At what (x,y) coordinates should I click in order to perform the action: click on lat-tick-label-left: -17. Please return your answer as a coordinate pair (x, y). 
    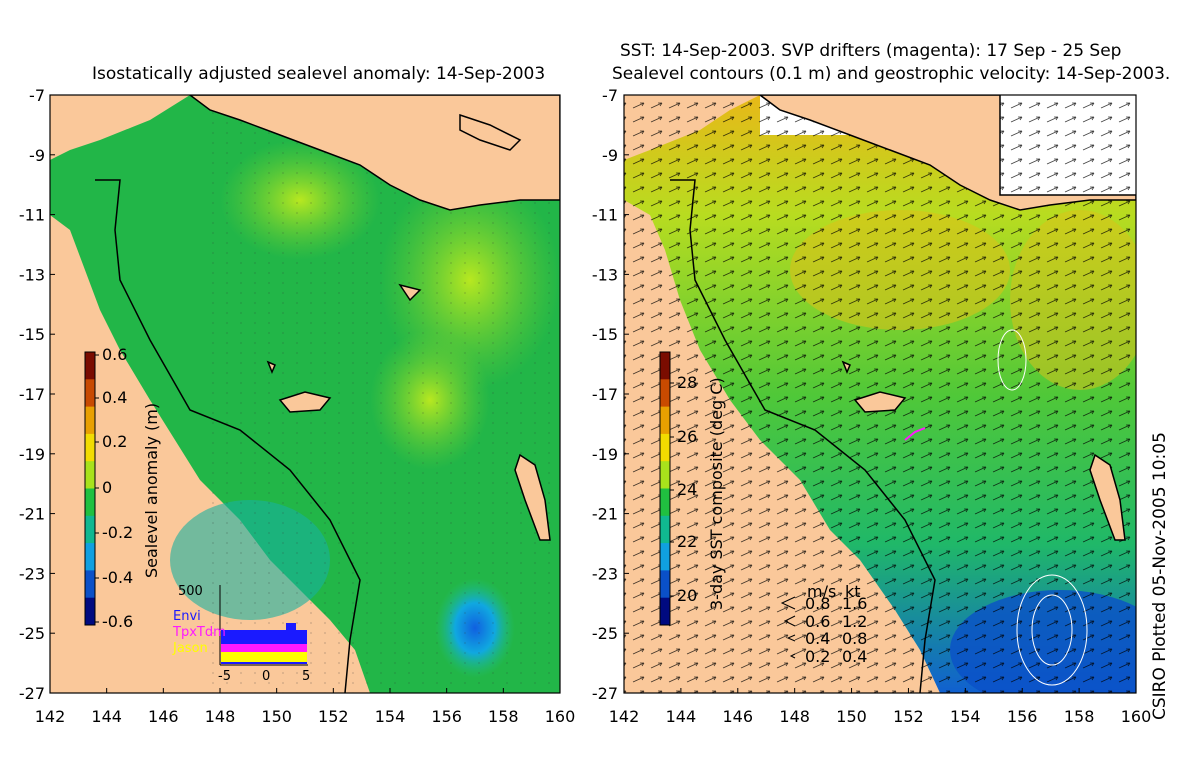
    Looking at the image, I should click on (32, 394).